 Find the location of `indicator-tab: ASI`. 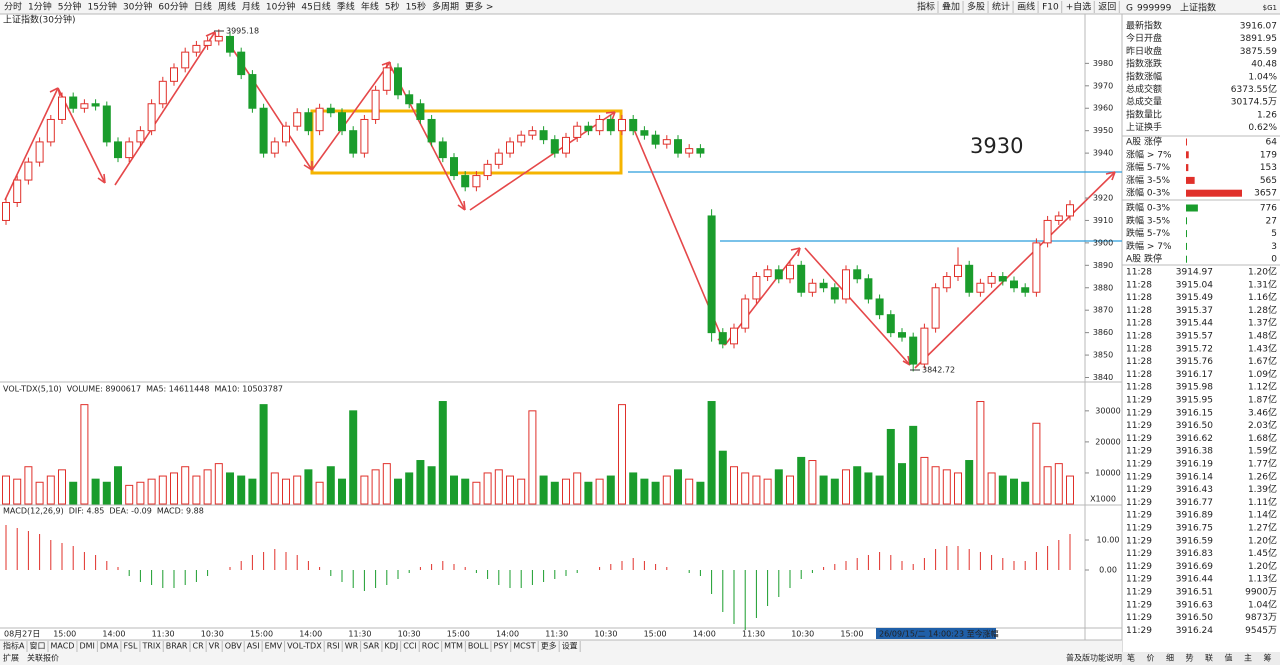

indicator-tab: ASI is located at coordinates (253, 646).